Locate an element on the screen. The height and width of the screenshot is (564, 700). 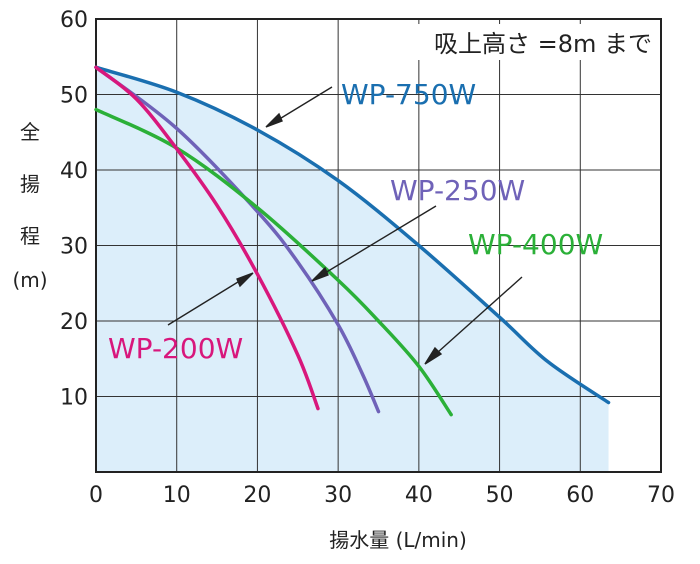
y-tick-labels: 10 20 30 40 50 60 is located at coordinates (74, 209).